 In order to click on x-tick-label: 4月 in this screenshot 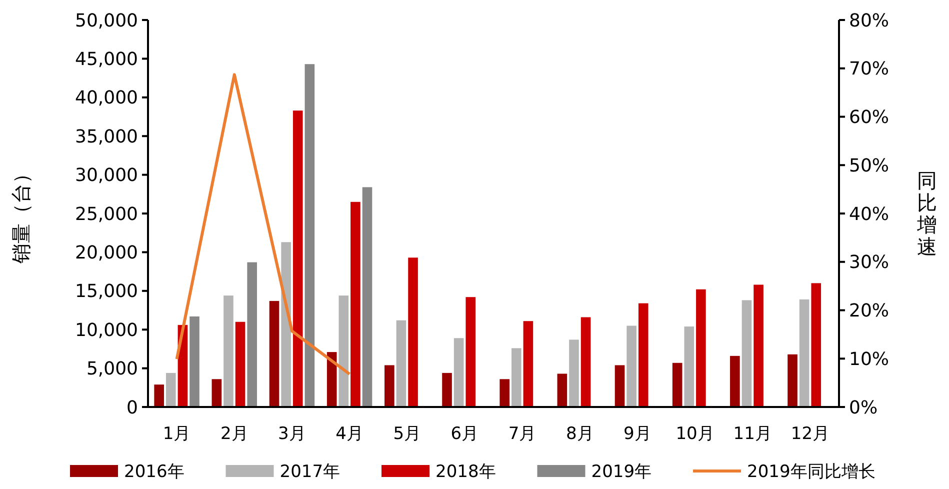, I will do `click(350, 434)`.